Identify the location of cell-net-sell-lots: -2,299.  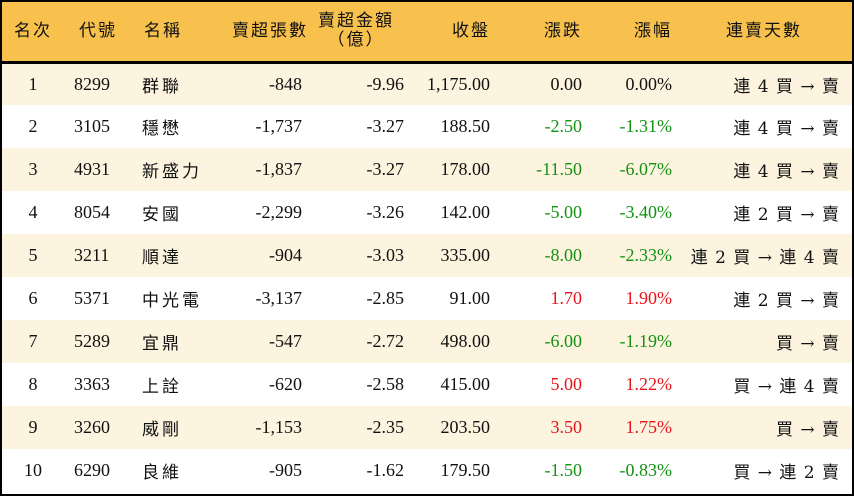
(279, 212).